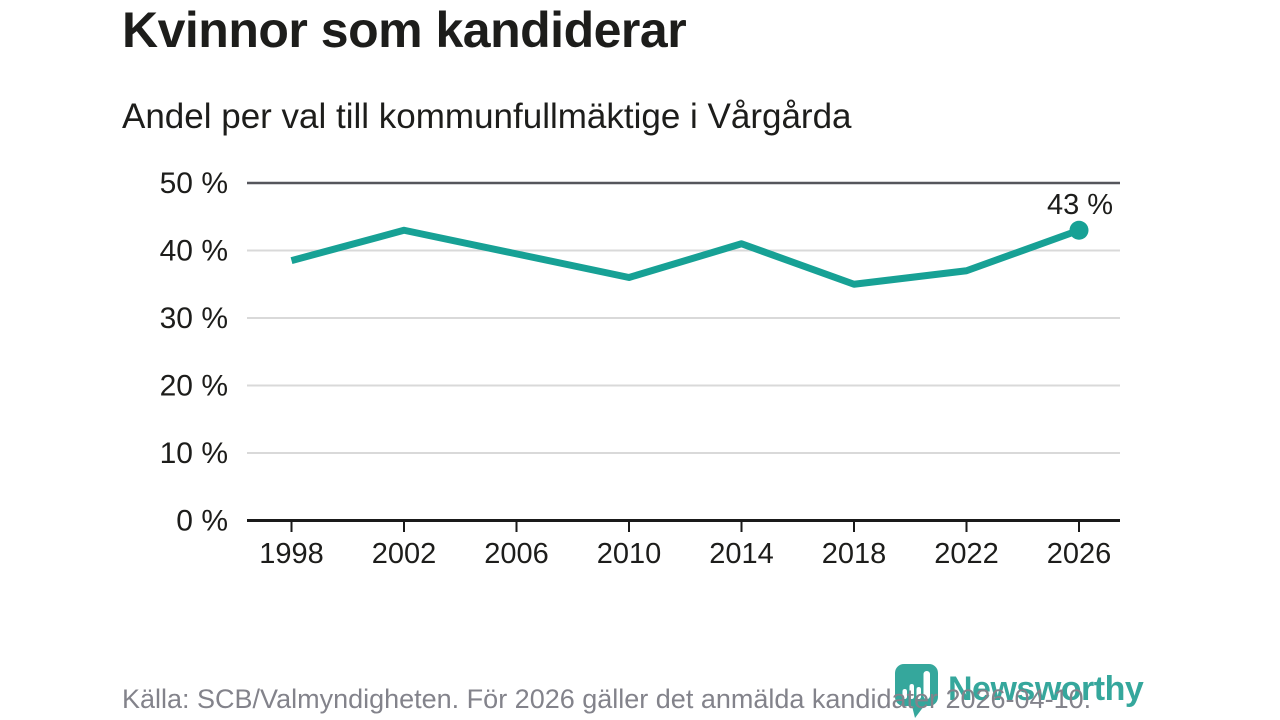  What do you see at coordinates (202, 521) in the screenshot?
I see `y-tick-label: 0 %` at bounding box center [202, 521].